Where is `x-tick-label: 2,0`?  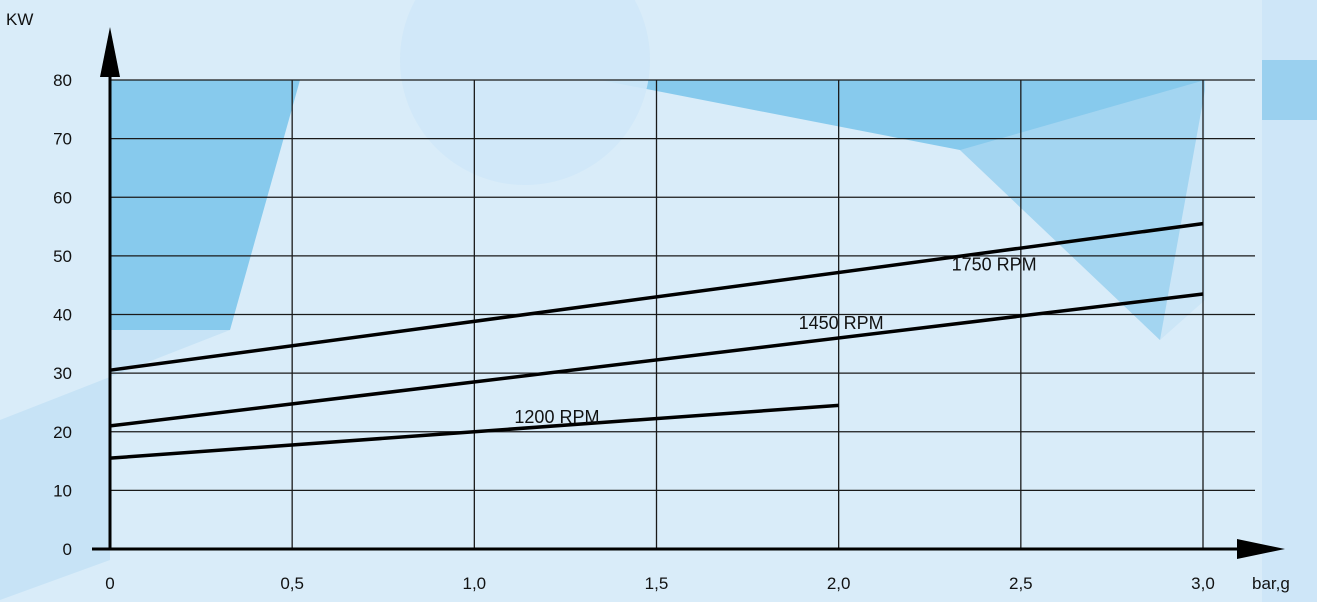
x-tick-label: 2,0 is located at coordinates (839, 583).